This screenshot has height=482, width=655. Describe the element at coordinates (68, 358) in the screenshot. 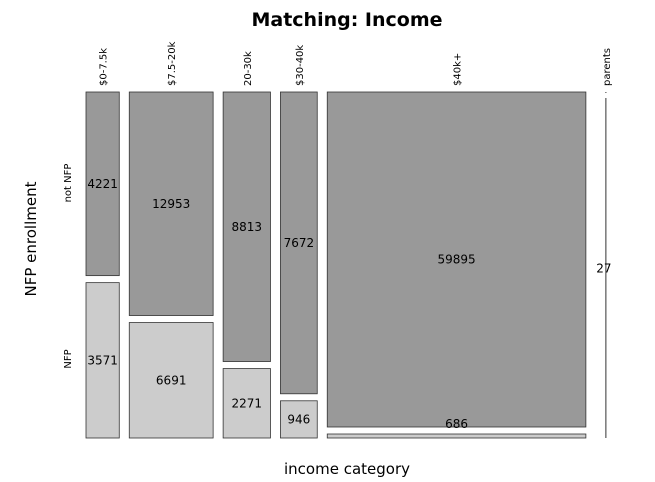

I see `row-label-nfp: NFP` at that location.